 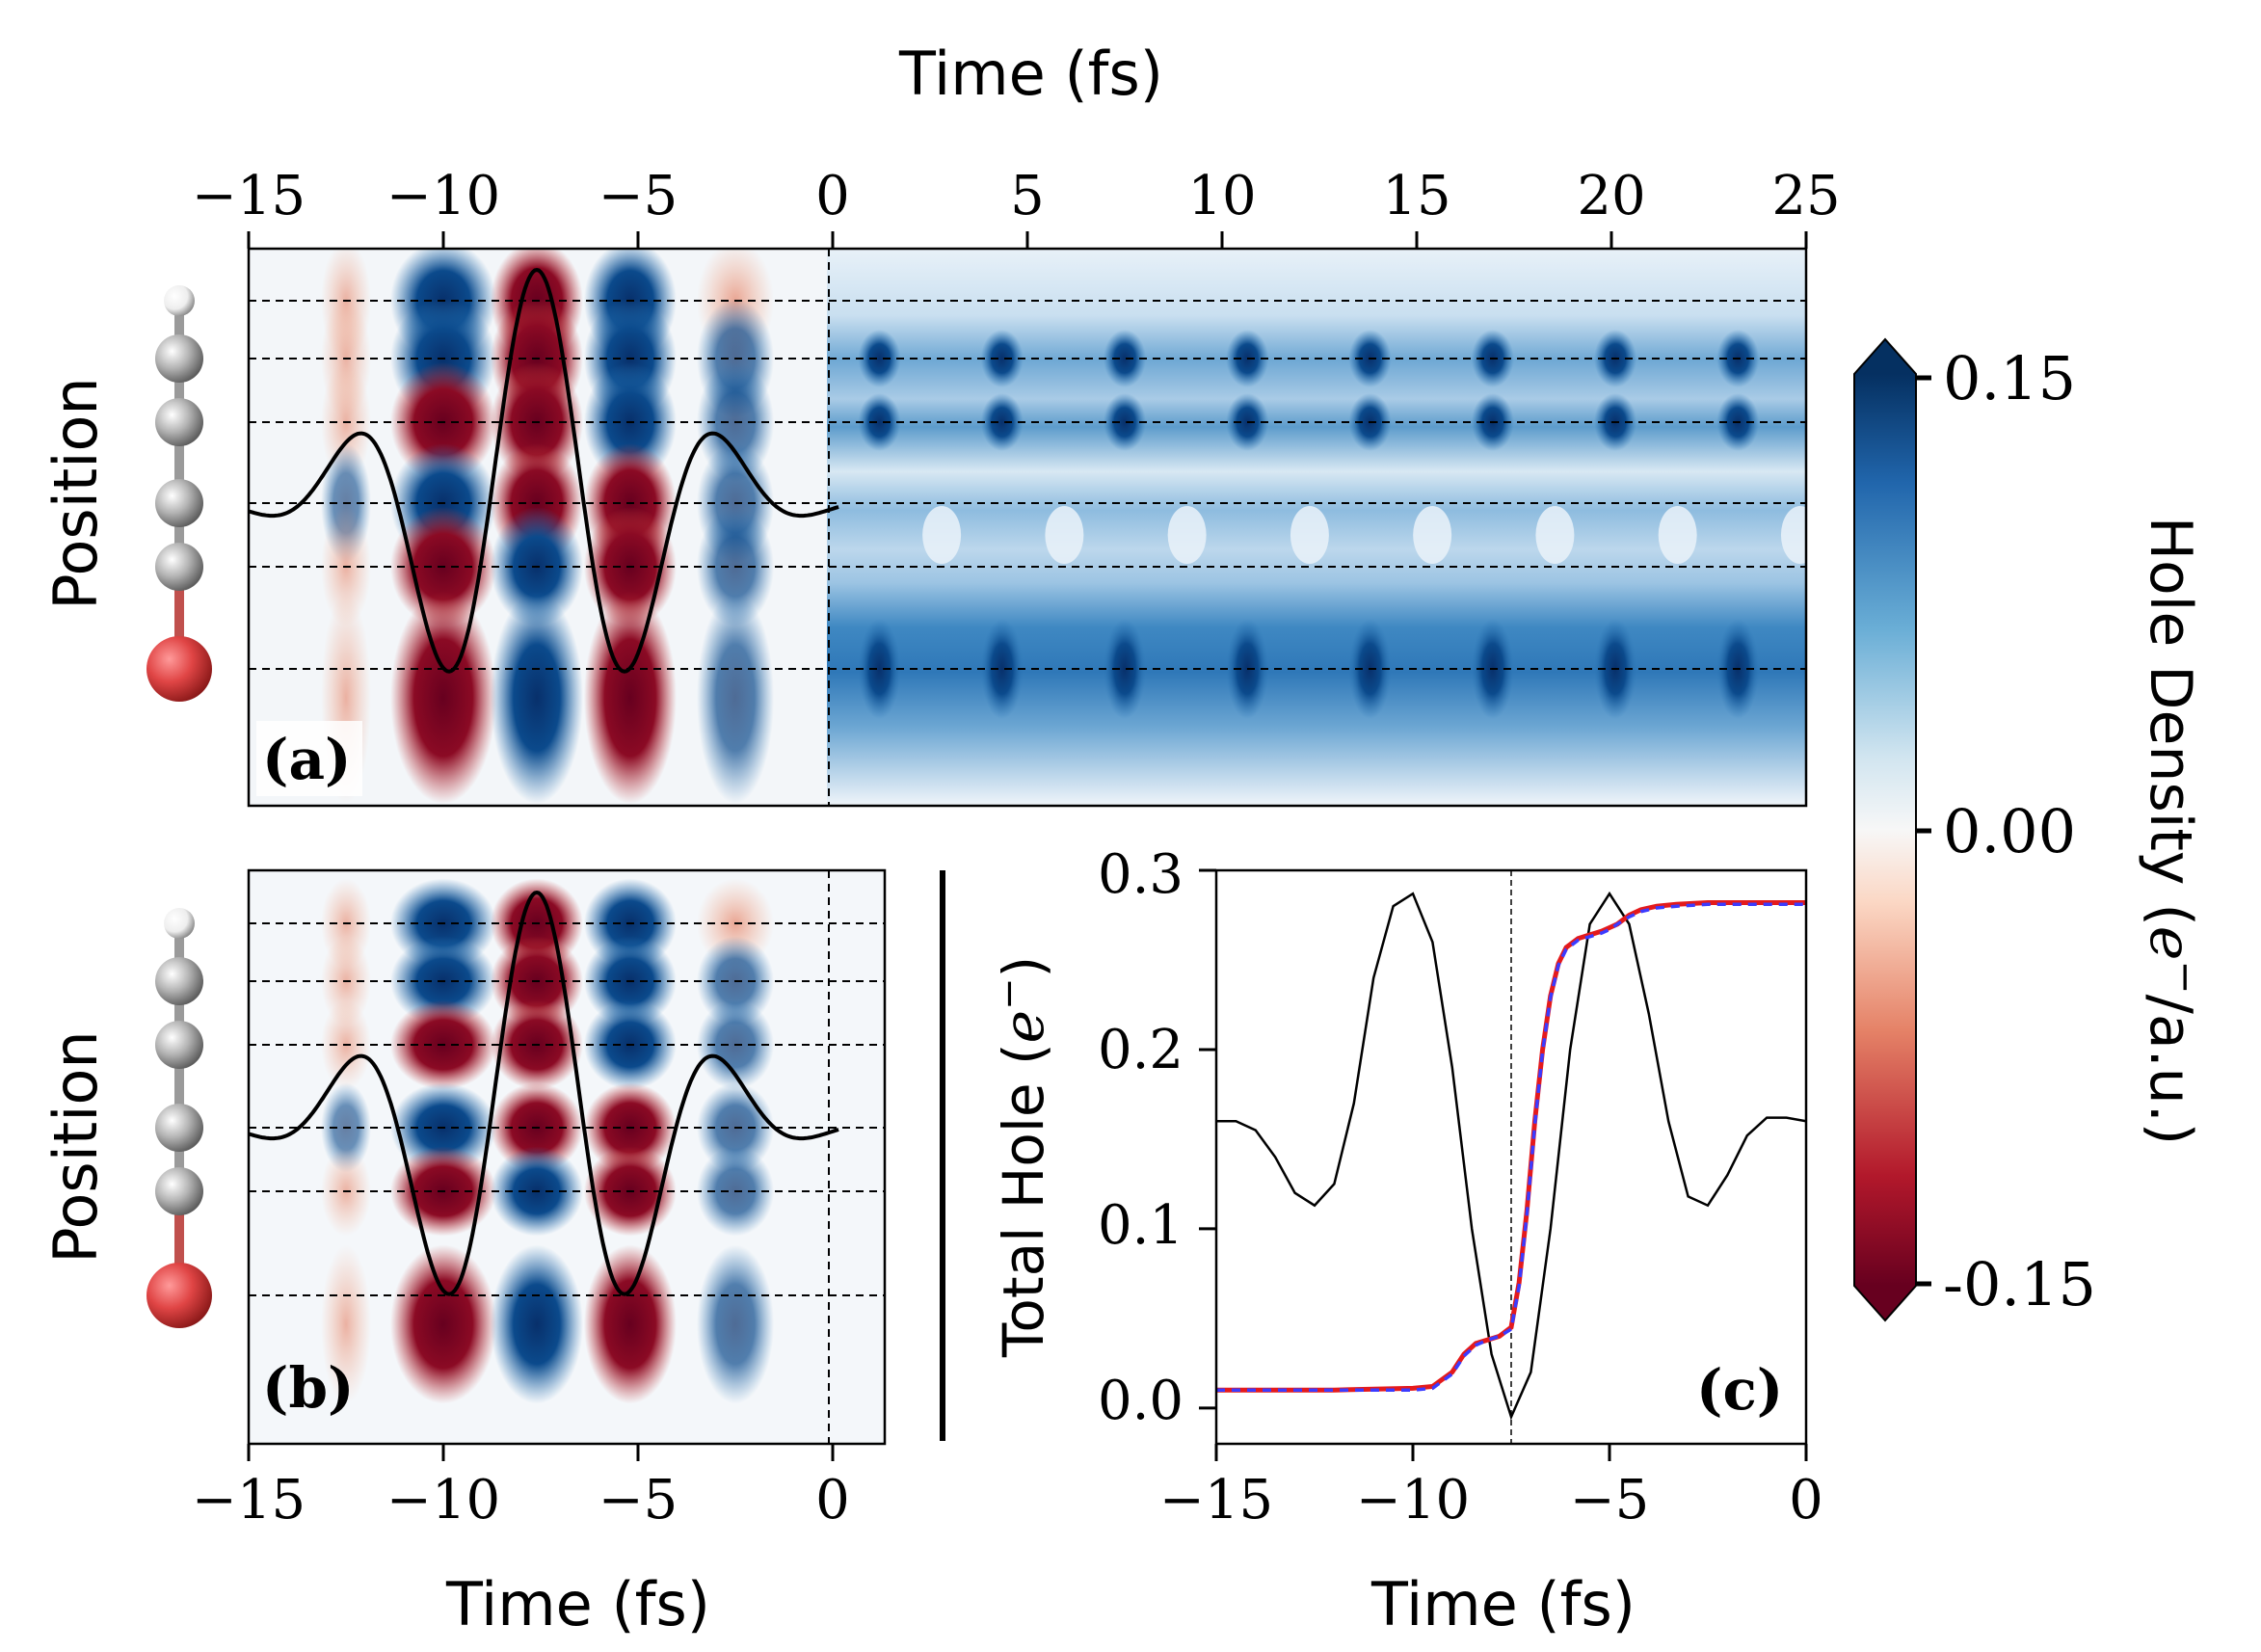 What do you see at coordinates (249, 196) in the screenshot?
I see `panel-a-tick-m15: −15` at bounding box center [249, 196].